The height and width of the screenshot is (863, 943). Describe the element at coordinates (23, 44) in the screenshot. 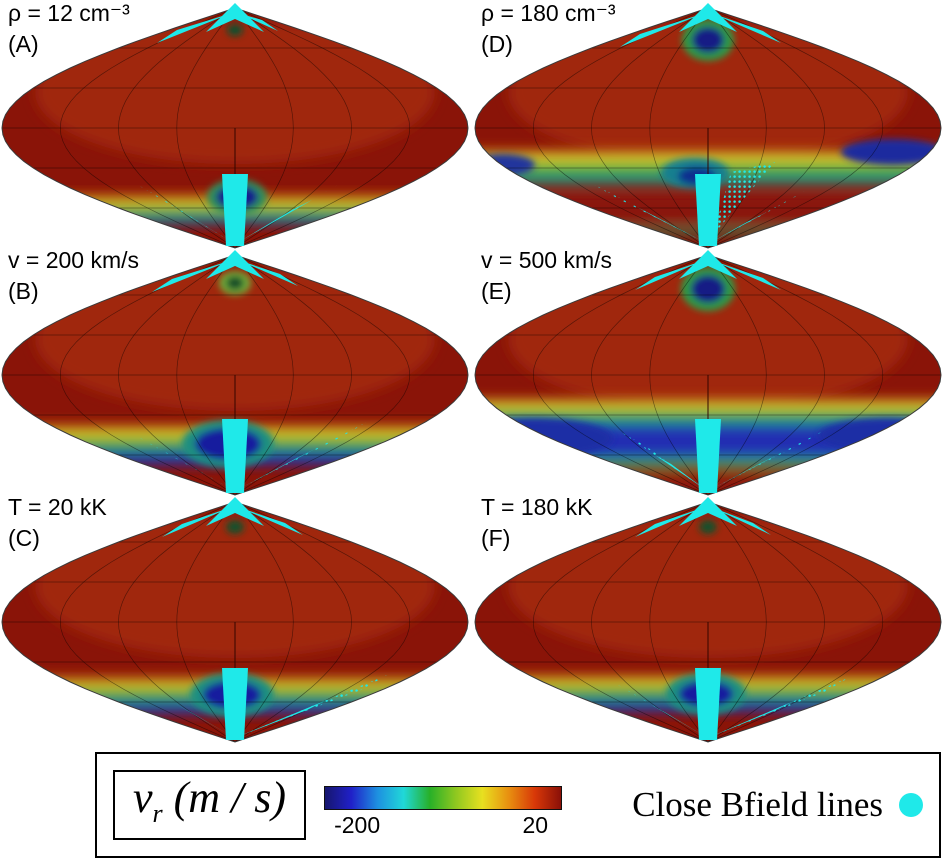

I see `panel-A-tag: (A)` at that location.